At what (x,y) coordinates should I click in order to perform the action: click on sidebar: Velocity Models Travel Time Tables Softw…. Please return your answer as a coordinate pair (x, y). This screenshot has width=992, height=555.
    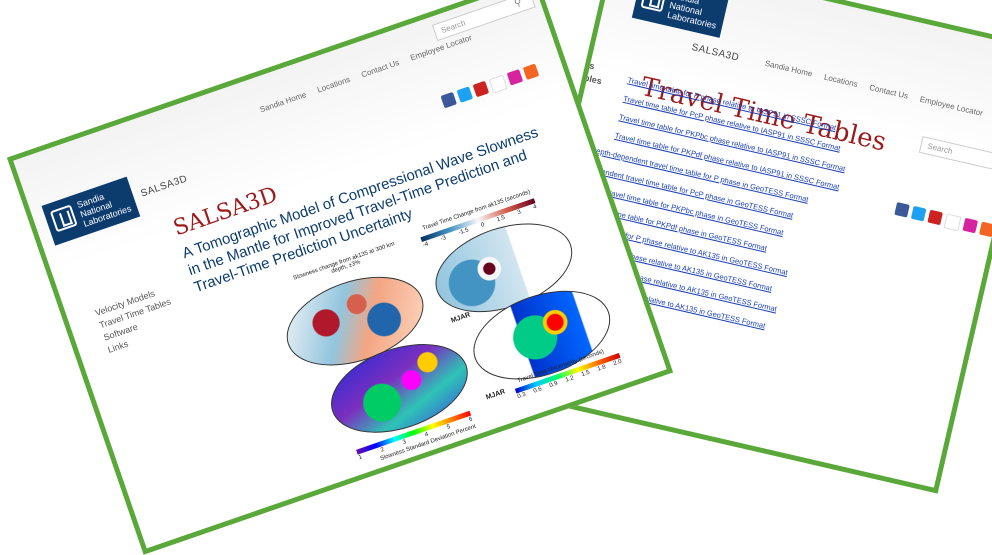
    Looking at the image, I should click on (137, 320).